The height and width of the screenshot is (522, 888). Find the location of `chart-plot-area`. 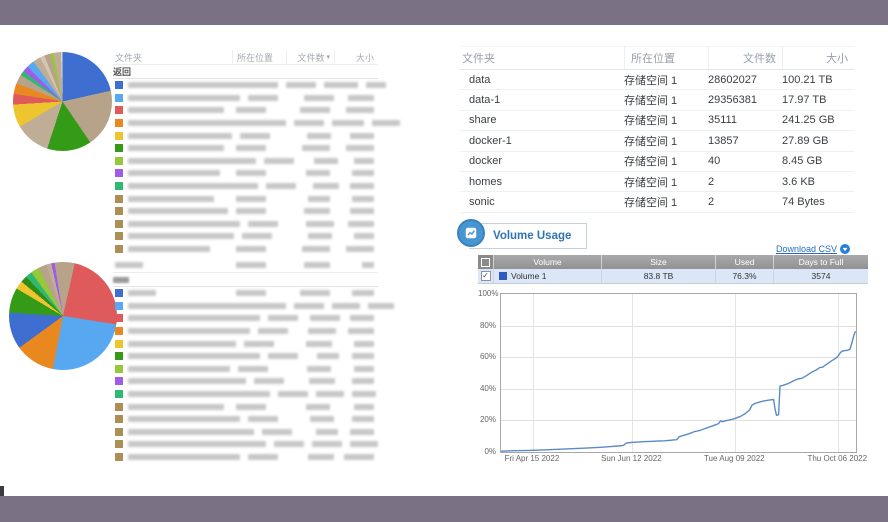

chart-plot-area is located at coordinates (678, 373).